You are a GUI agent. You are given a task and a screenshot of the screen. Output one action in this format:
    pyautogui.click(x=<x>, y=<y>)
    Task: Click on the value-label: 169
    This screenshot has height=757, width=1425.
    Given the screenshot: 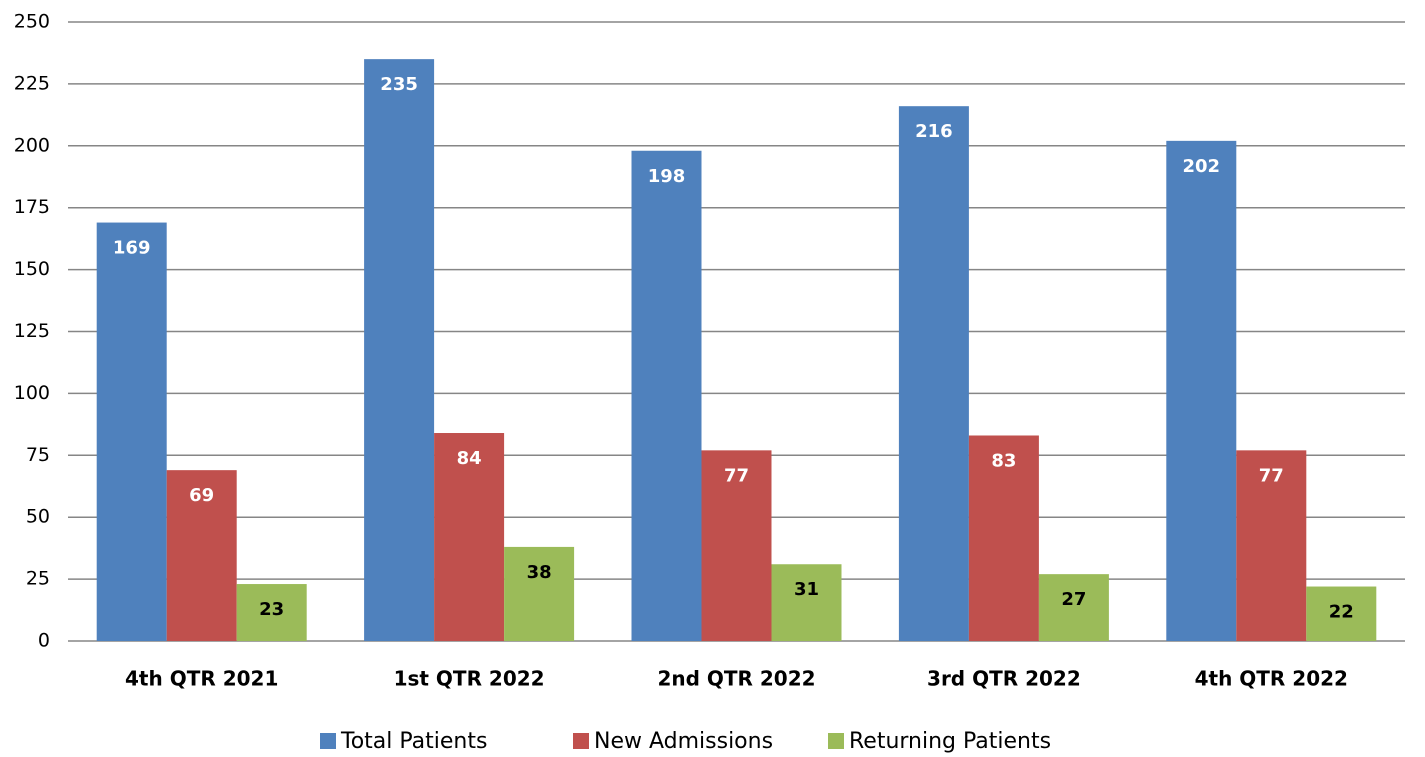 What is the action you would take?
    pyautogui.click(x=132, y=248)
    